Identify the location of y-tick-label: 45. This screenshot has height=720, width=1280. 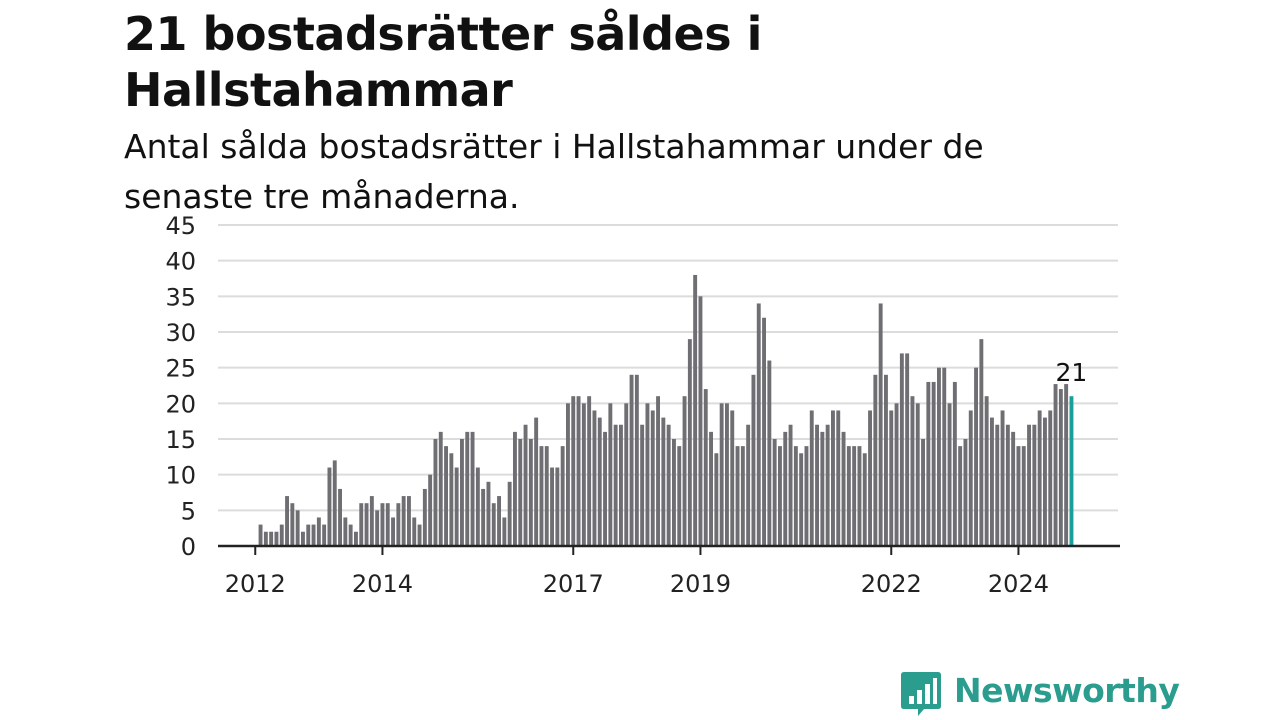
(180, 226).